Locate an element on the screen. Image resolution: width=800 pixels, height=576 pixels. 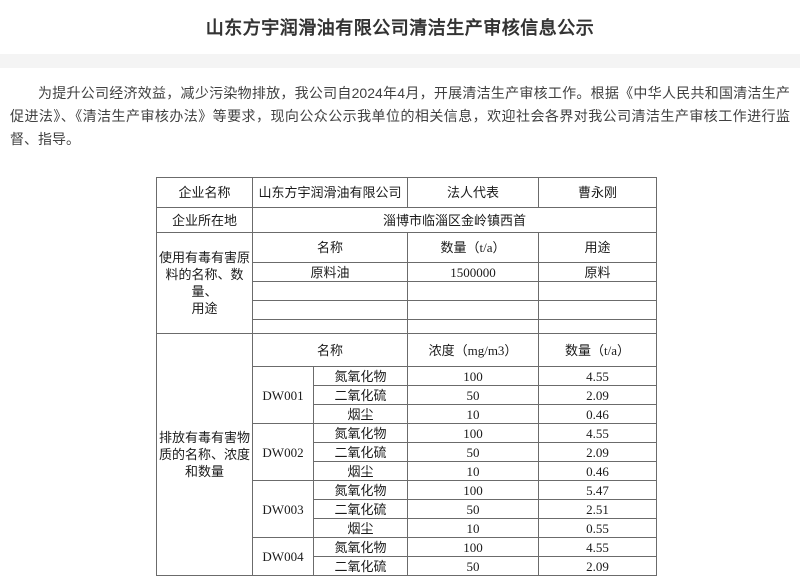
table-row: DW002 氮氧化物 100 4.55 is located at coordinates (407, 452).